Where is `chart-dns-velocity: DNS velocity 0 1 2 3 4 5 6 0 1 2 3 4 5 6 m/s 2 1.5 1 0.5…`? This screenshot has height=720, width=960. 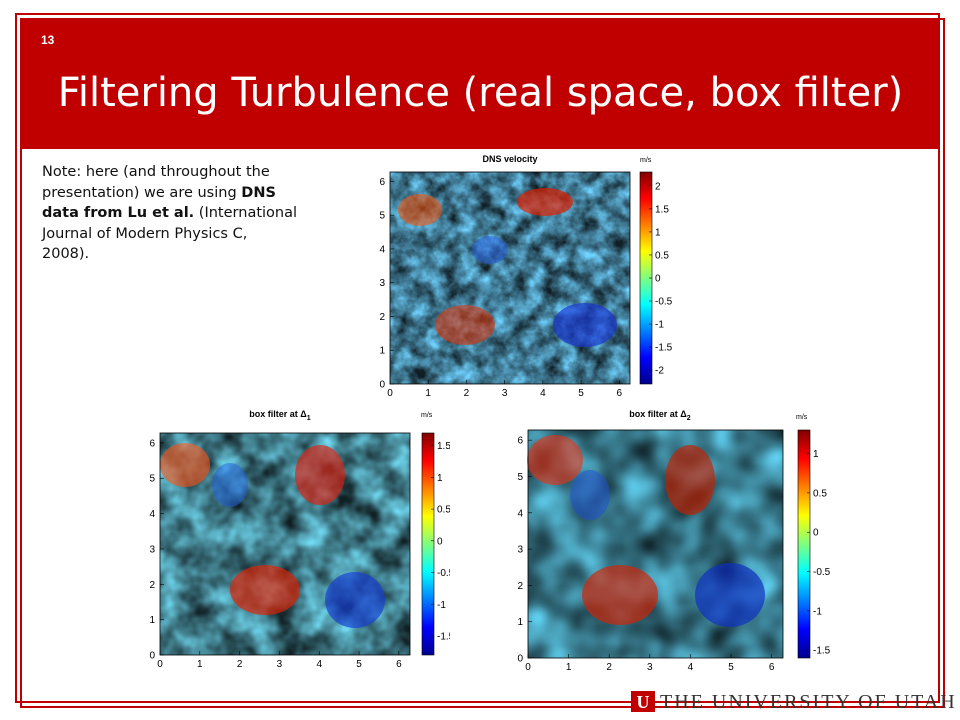 chart-dns-velocity: DNS velocity 0 1 2 3 4 5 6 0 1 2 3 4 5 6 m/s 2 1.5 1 0.5… is located at coordinates (520, 275).